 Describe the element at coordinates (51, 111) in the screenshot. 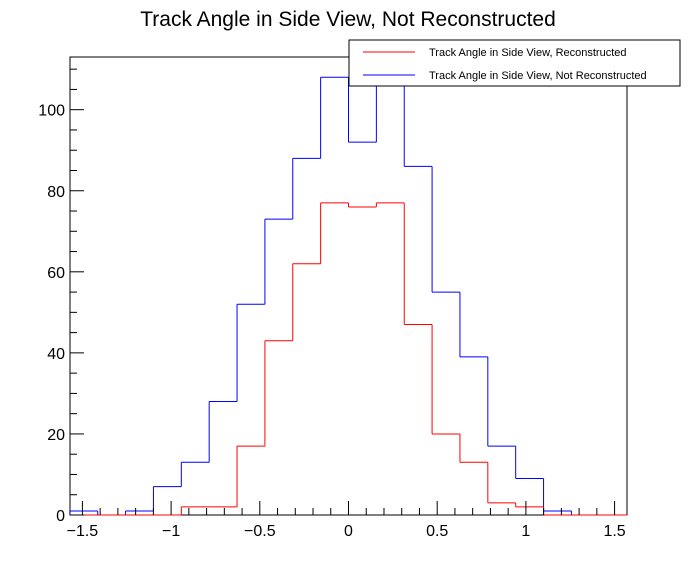

I see `y-tick-label: 100` at that location.